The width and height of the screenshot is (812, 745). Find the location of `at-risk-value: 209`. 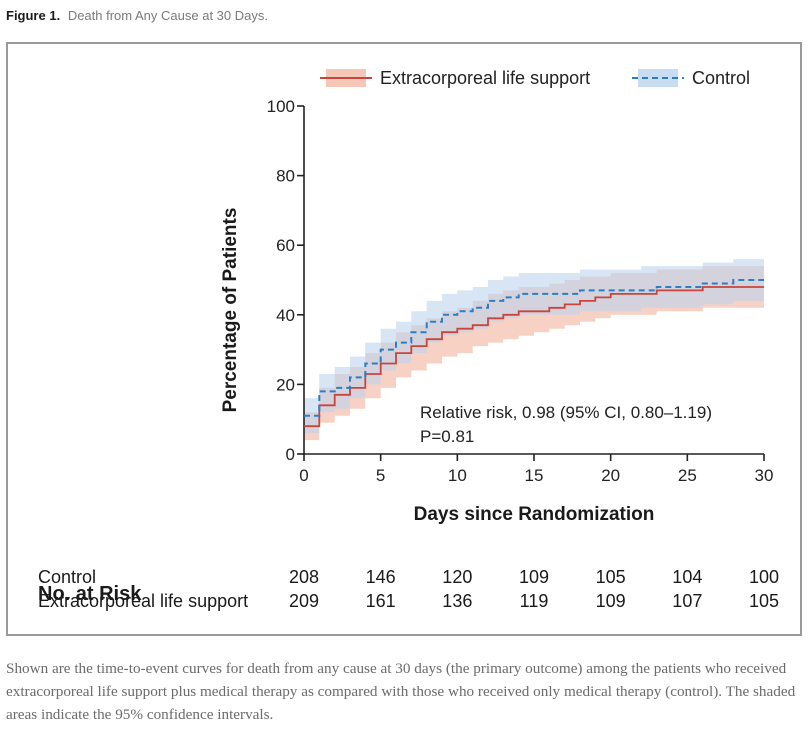

at-risk-value: 209 is located at coordinates (304, 601).